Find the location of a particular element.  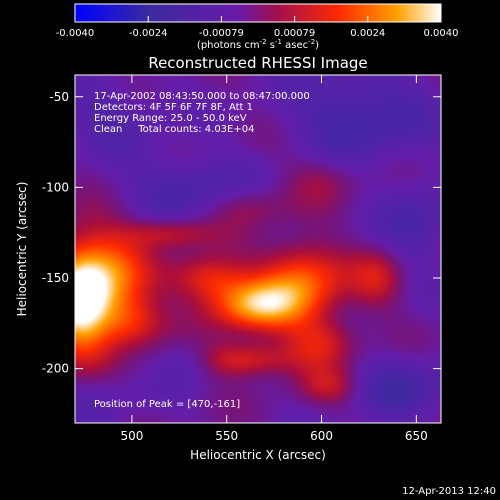

x-tick-label: 550 is located at coordinates (226, 436).